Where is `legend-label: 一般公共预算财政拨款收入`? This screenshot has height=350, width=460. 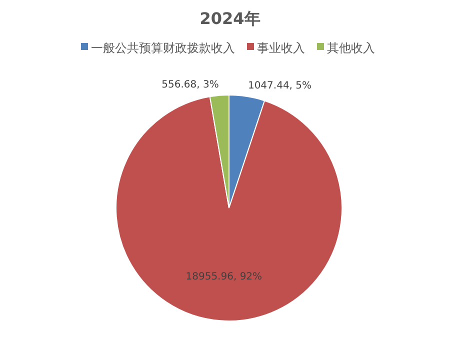
legend-label: 一般公共预算财政拨款收入 is located at coordinates (163, 48).